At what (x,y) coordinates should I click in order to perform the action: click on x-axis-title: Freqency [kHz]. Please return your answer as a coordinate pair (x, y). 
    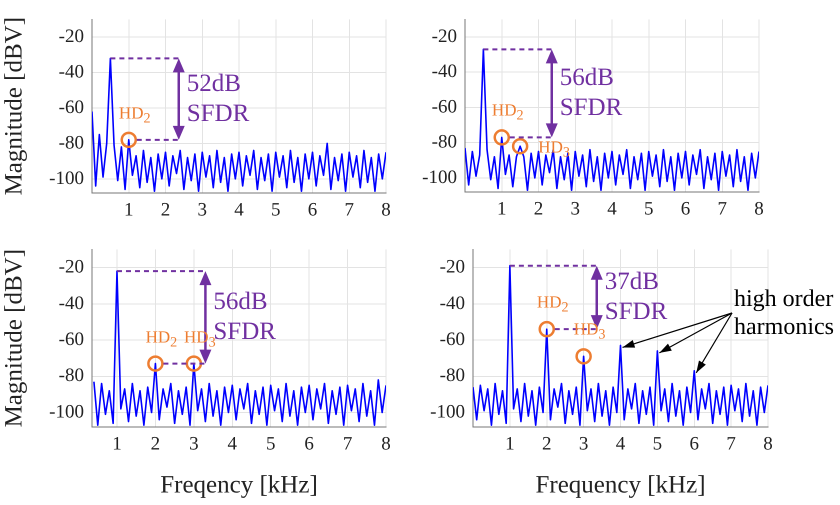
    Looking at the image, I should click on (239, 485).